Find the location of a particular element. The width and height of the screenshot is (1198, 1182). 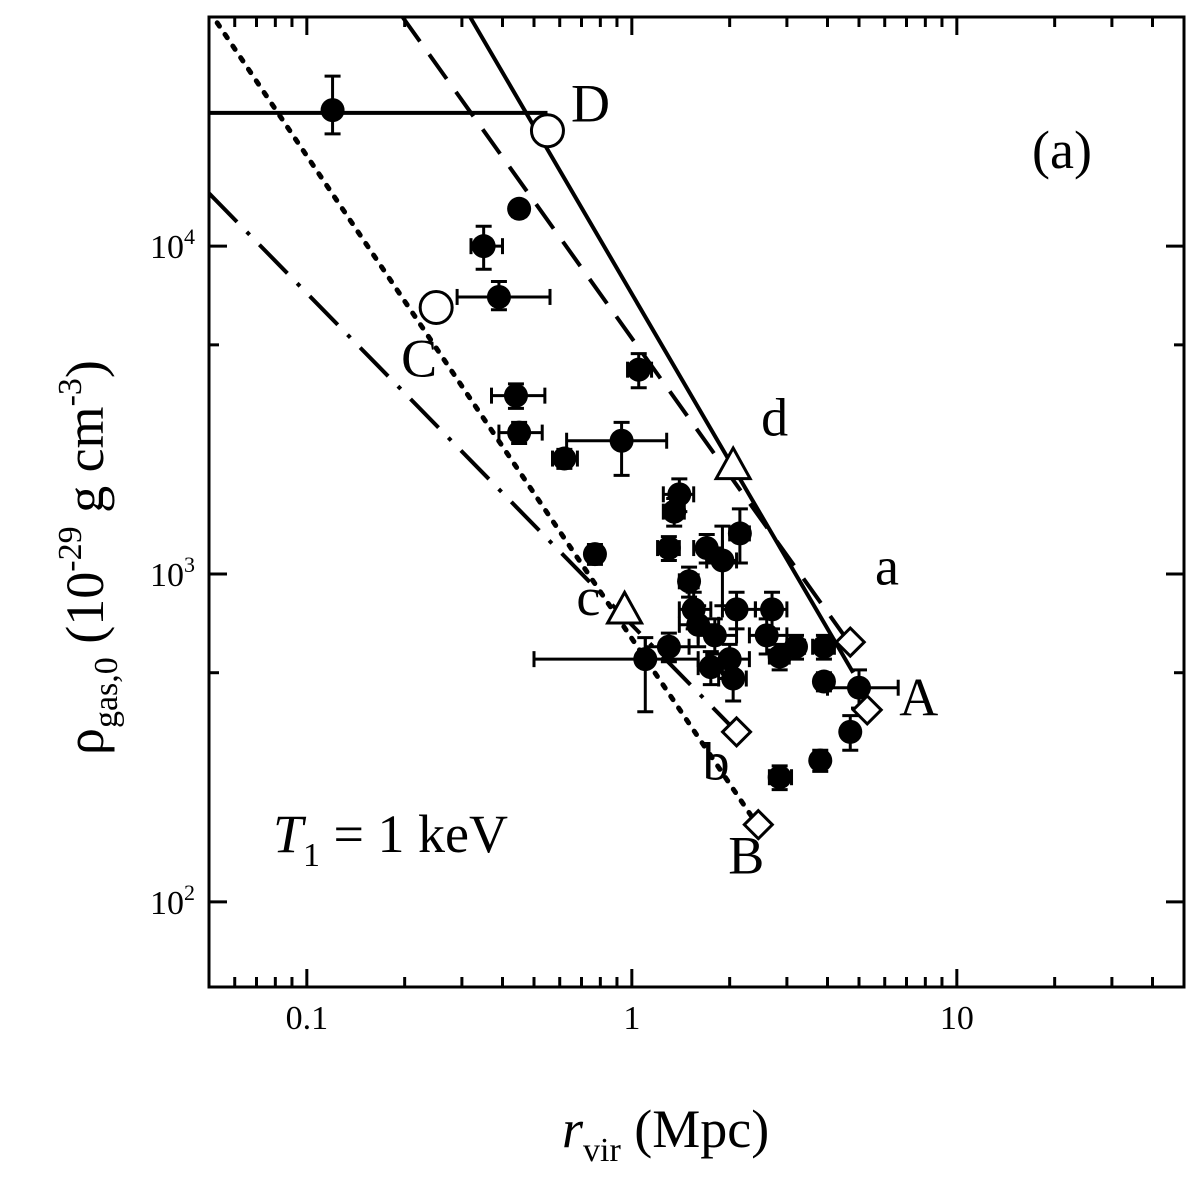

marker-label-B: B is located at coordinates (746, 856).